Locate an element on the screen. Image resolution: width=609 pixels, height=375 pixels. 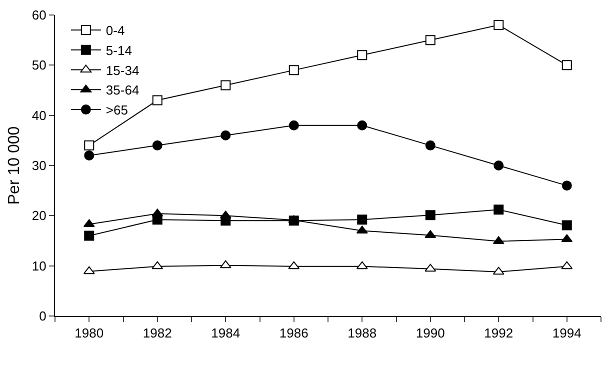
x-tick-label: 1984 is located at coordinates (225, 333).